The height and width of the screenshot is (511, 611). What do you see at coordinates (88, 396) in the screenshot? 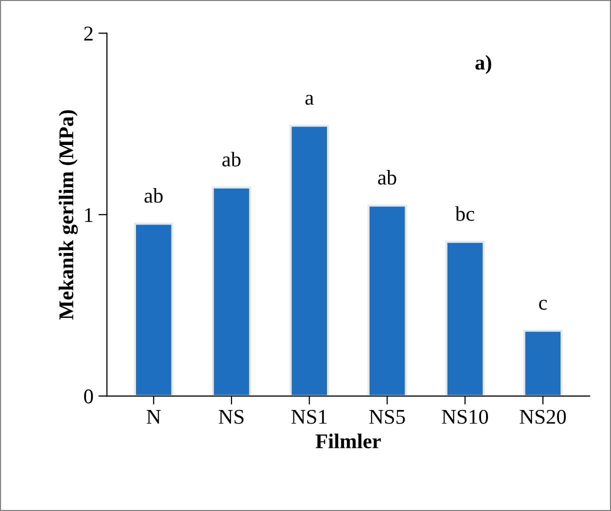
I see `y-tick-label: 0` at bounding box center [88, 396].